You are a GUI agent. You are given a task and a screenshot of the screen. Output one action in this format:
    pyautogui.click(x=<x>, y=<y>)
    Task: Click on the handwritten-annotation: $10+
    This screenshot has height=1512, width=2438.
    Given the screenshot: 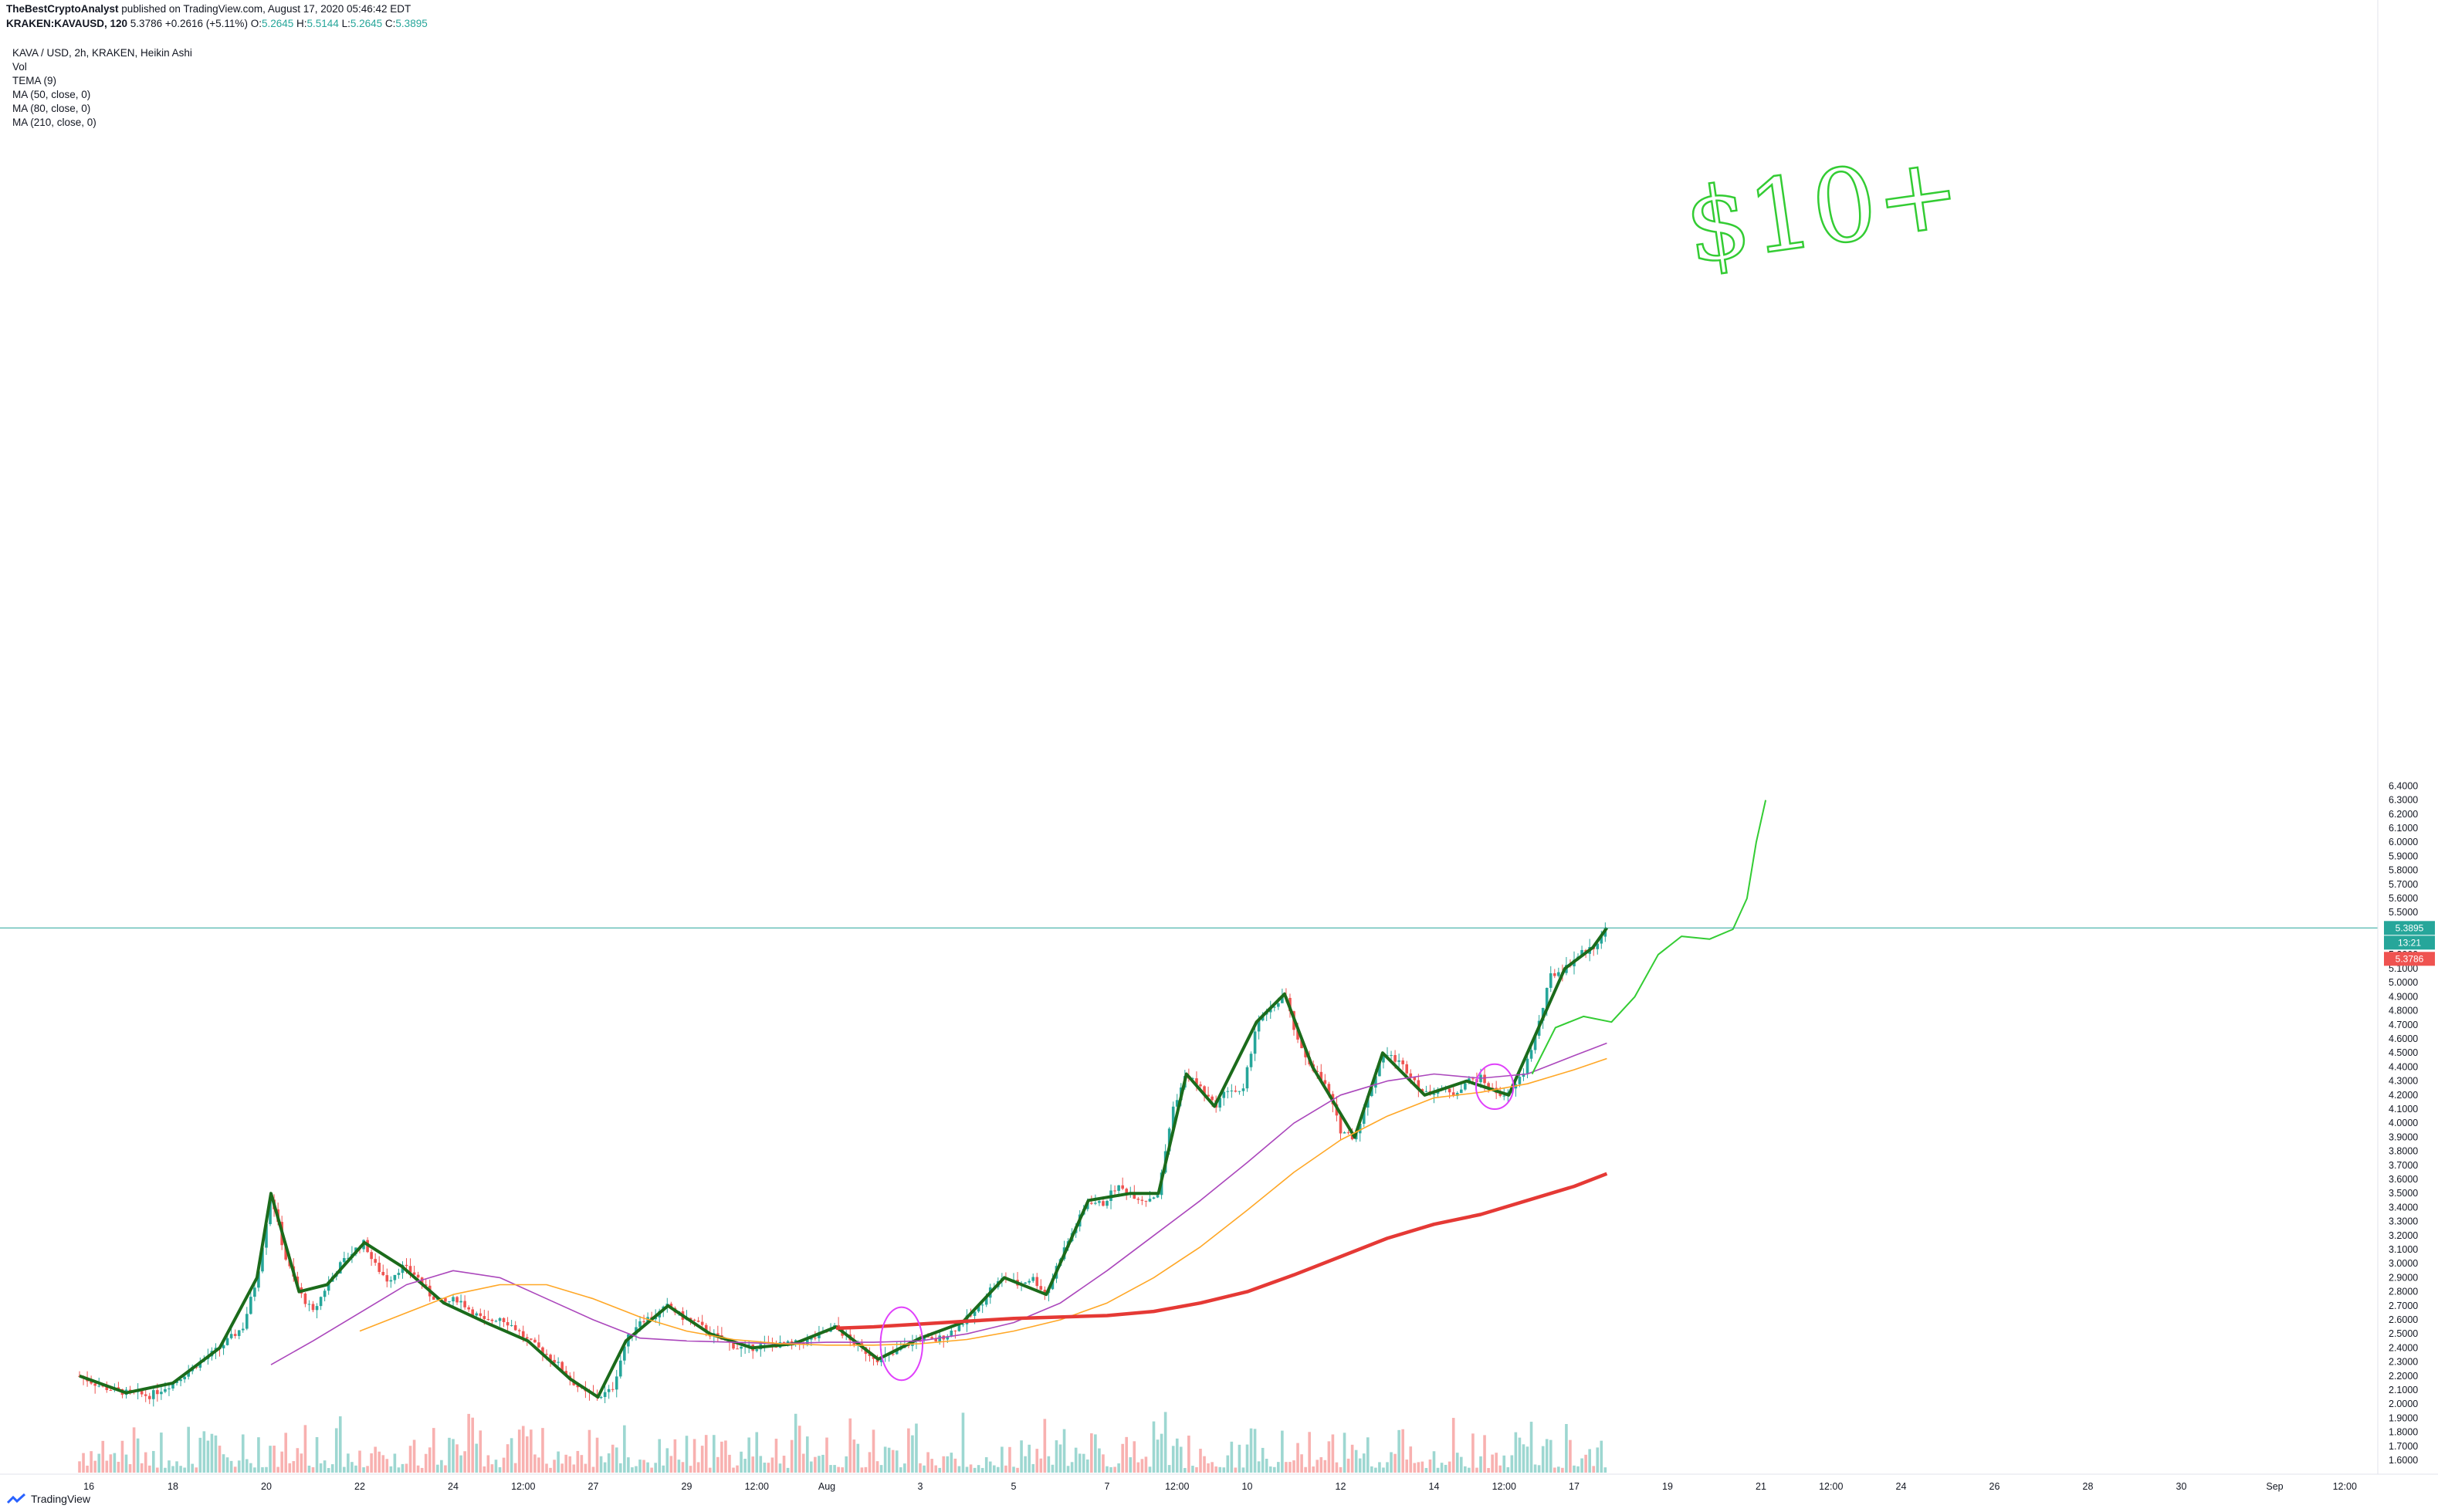 What is the action you would take?
    pyautogui.click(x=1823, y=209)
    